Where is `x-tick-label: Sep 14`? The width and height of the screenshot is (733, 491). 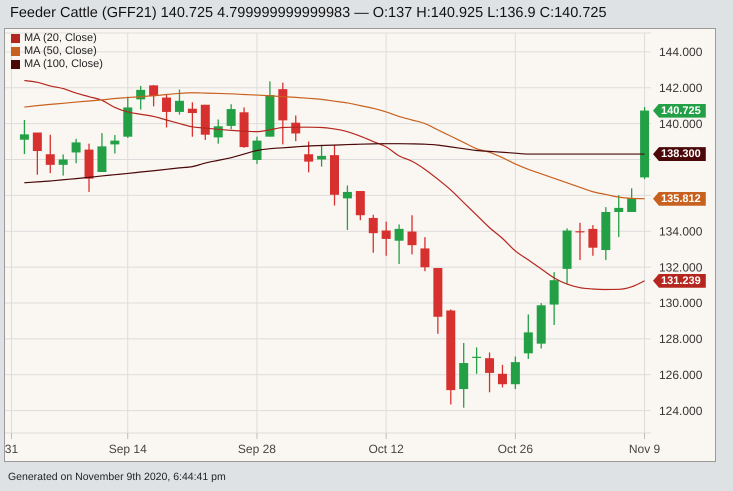
x-tick-label: Sep 14 is located at coordinates (128, 449).